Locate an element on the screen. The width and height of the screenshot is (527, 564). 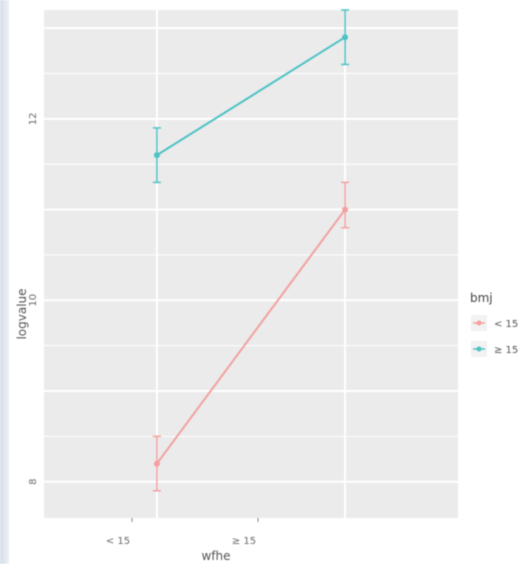
window-left-edge is located at coordinates (4, 282).